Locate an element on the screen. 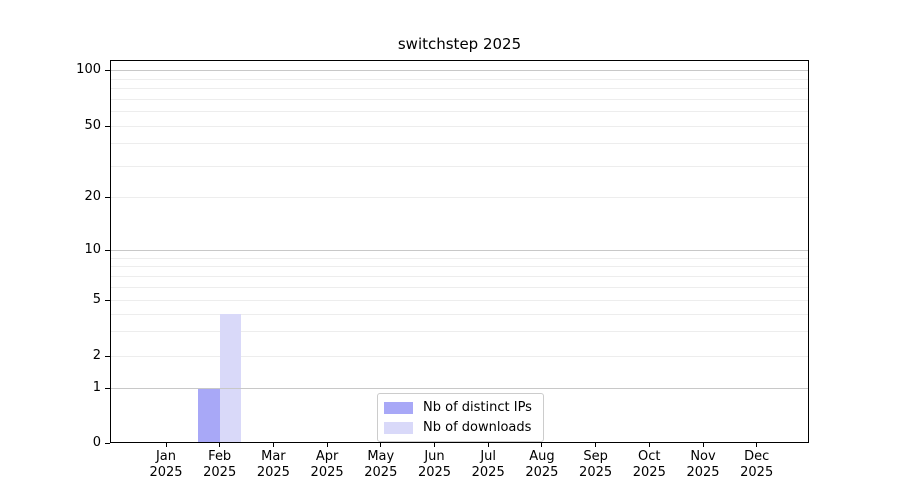  y-tick-label: 50 is located at coordinates (92, 125).